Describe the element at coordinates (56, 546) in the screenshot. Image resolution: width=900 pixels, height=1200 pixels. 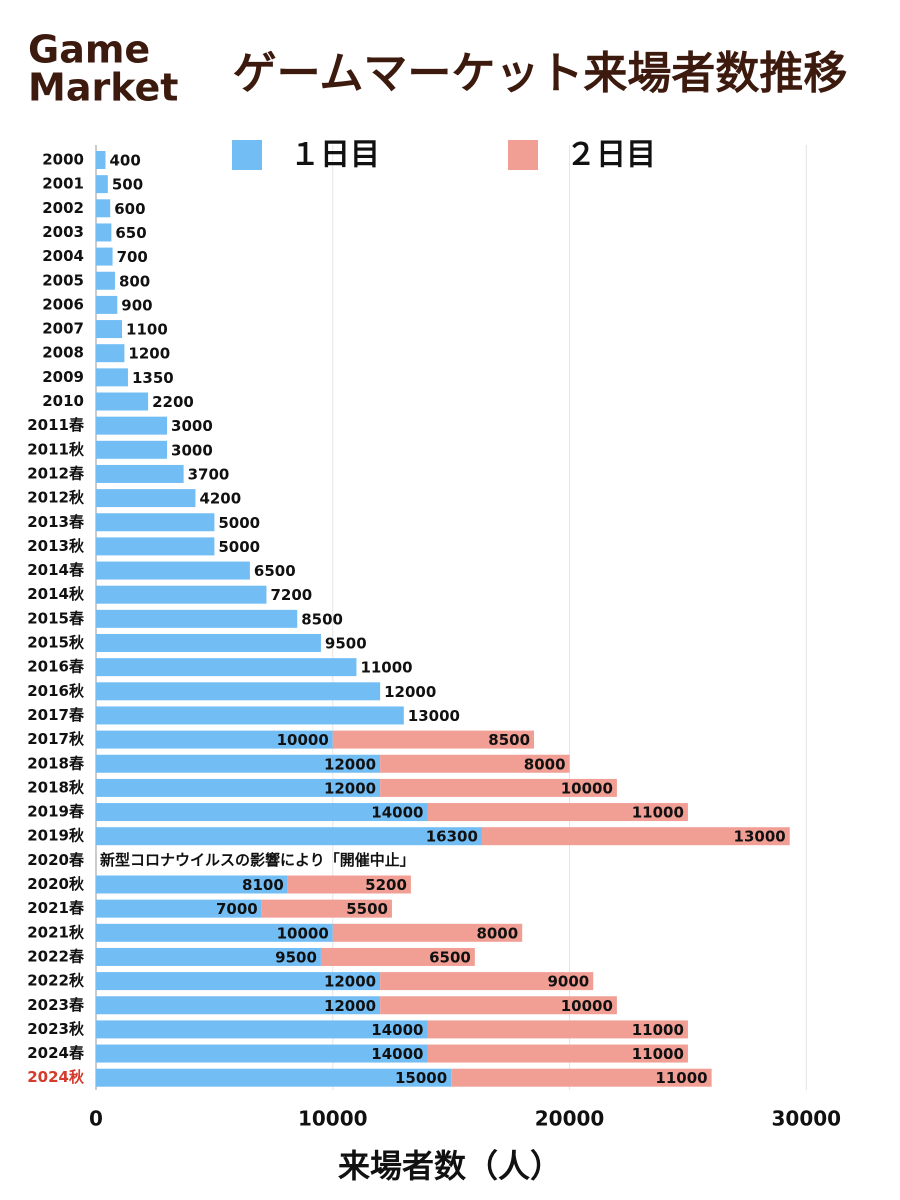
I see `y-tick-label: 2013秋` at that location.